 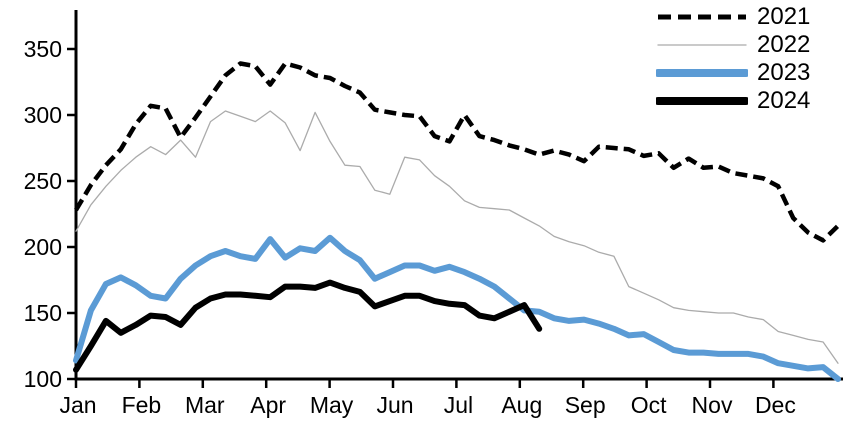 What do you see at coordinates (712, 405) in the screenshot?
I see `x-tick-label: Nov` at bounding box center [712, 405].